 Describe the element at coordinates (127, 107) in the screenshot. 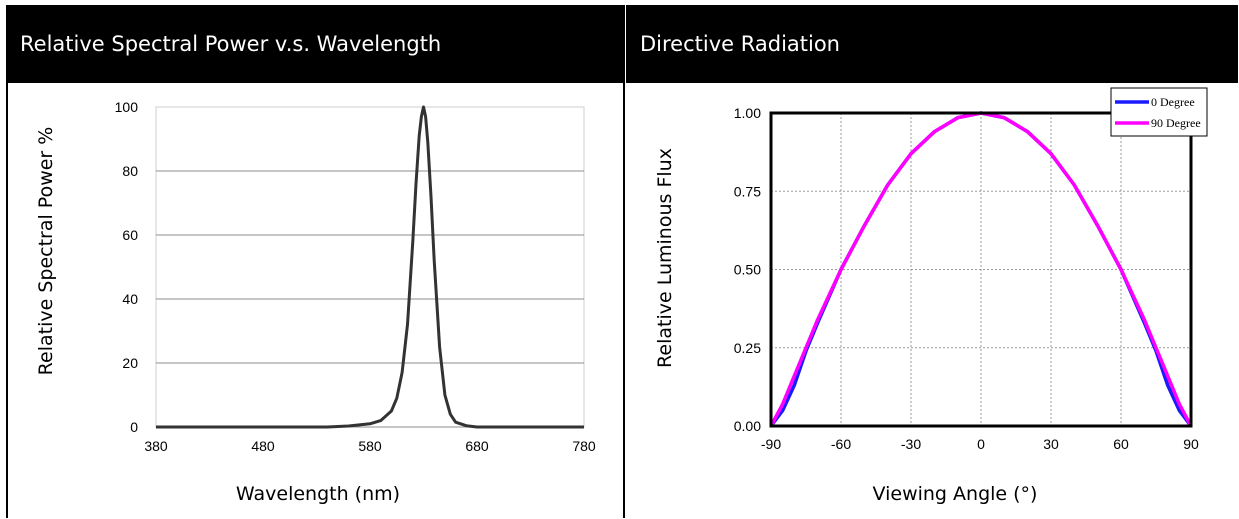

I see `spectral-y-tick-label: 100` at that location.